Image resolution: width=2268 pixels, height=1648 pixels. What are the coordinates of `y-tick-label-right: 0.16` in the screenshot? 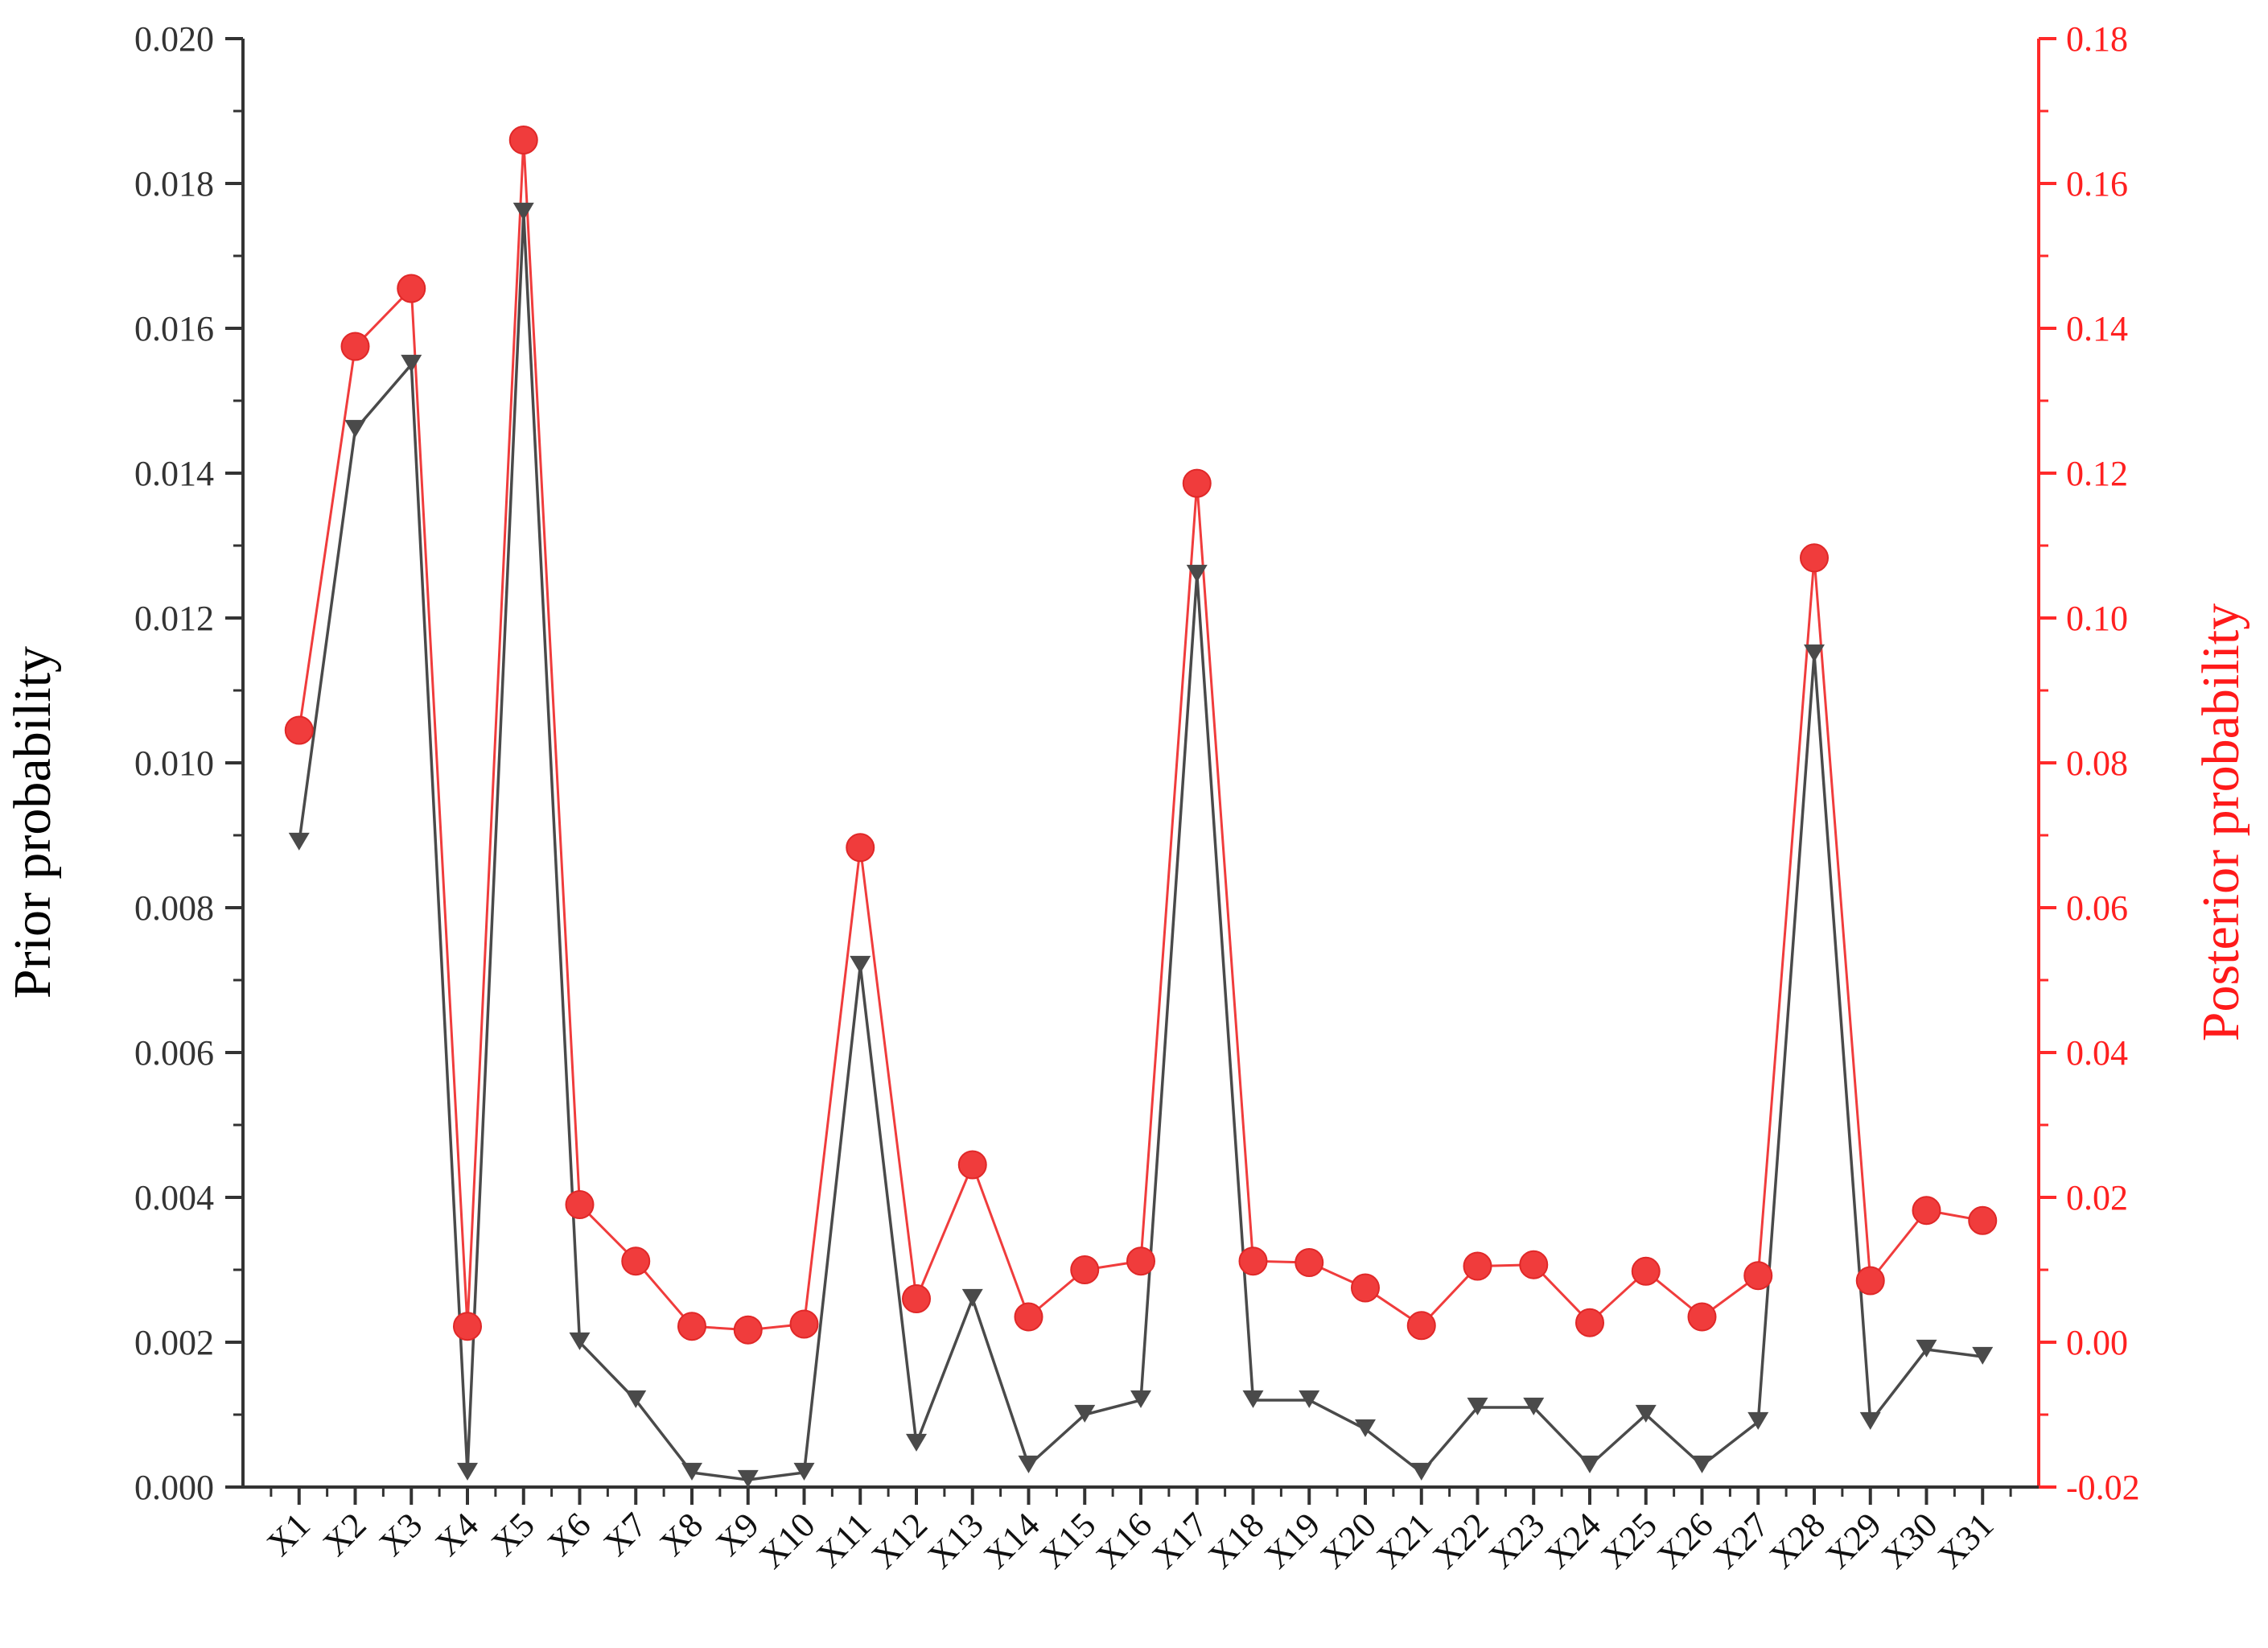 It's located at (2097, 184).